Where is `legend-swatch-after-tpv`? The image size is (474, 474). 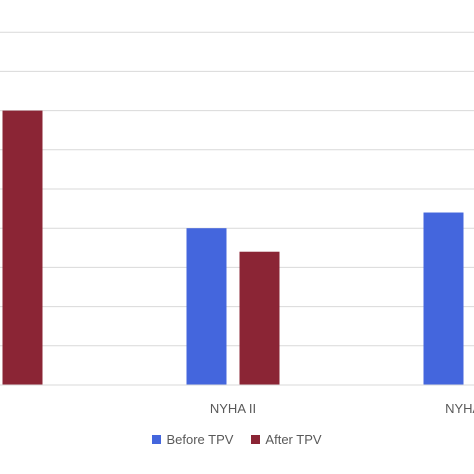 legend-swatch-after-tpv is located at coordinates (256, 439).